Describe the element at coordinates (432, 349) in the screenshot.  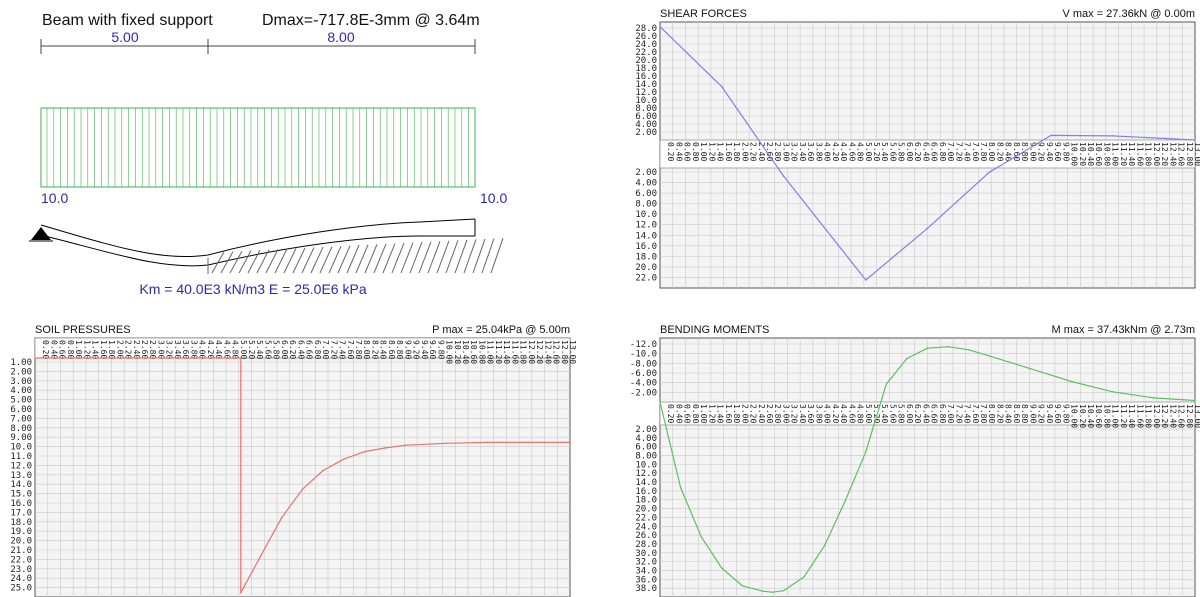
I see `x-tick-label: 9.60` at that location.